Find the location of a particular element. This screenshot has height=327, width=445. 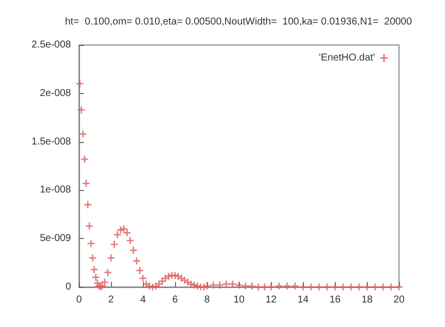

x-tick-label: 10 is located at coordinates (239, 300).